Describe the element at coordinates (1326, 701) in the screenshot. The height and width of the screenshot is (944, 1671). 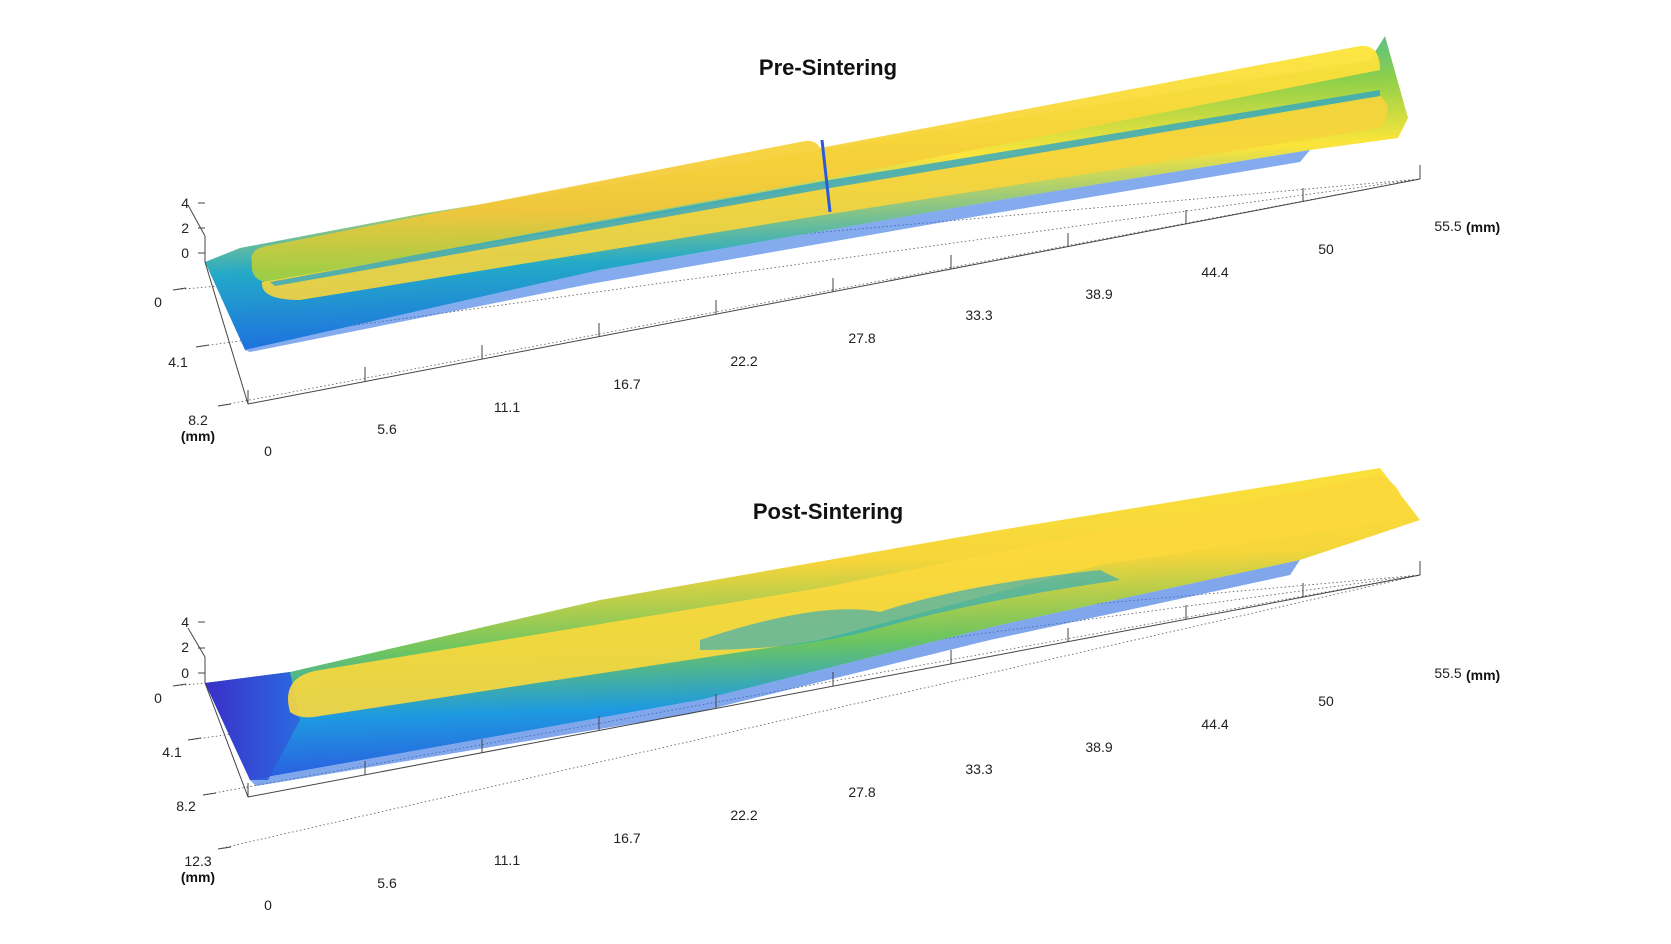
I see `post-x-tick-50: 50` at that location.